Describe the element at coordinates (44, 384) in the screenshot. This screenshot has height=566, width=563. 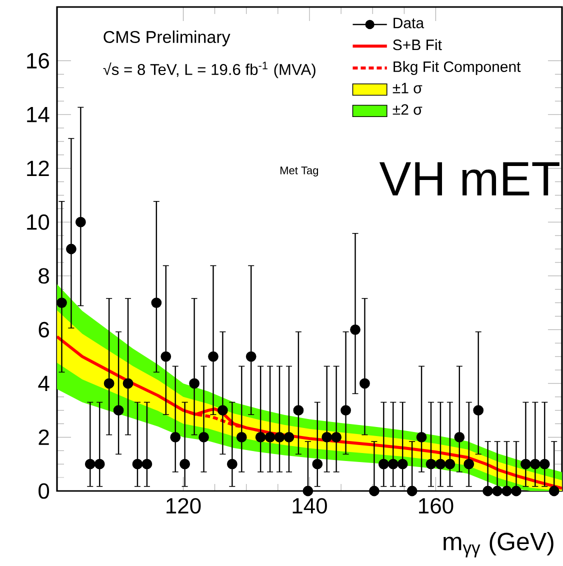
I see `y-tick-label: 4` at that location.